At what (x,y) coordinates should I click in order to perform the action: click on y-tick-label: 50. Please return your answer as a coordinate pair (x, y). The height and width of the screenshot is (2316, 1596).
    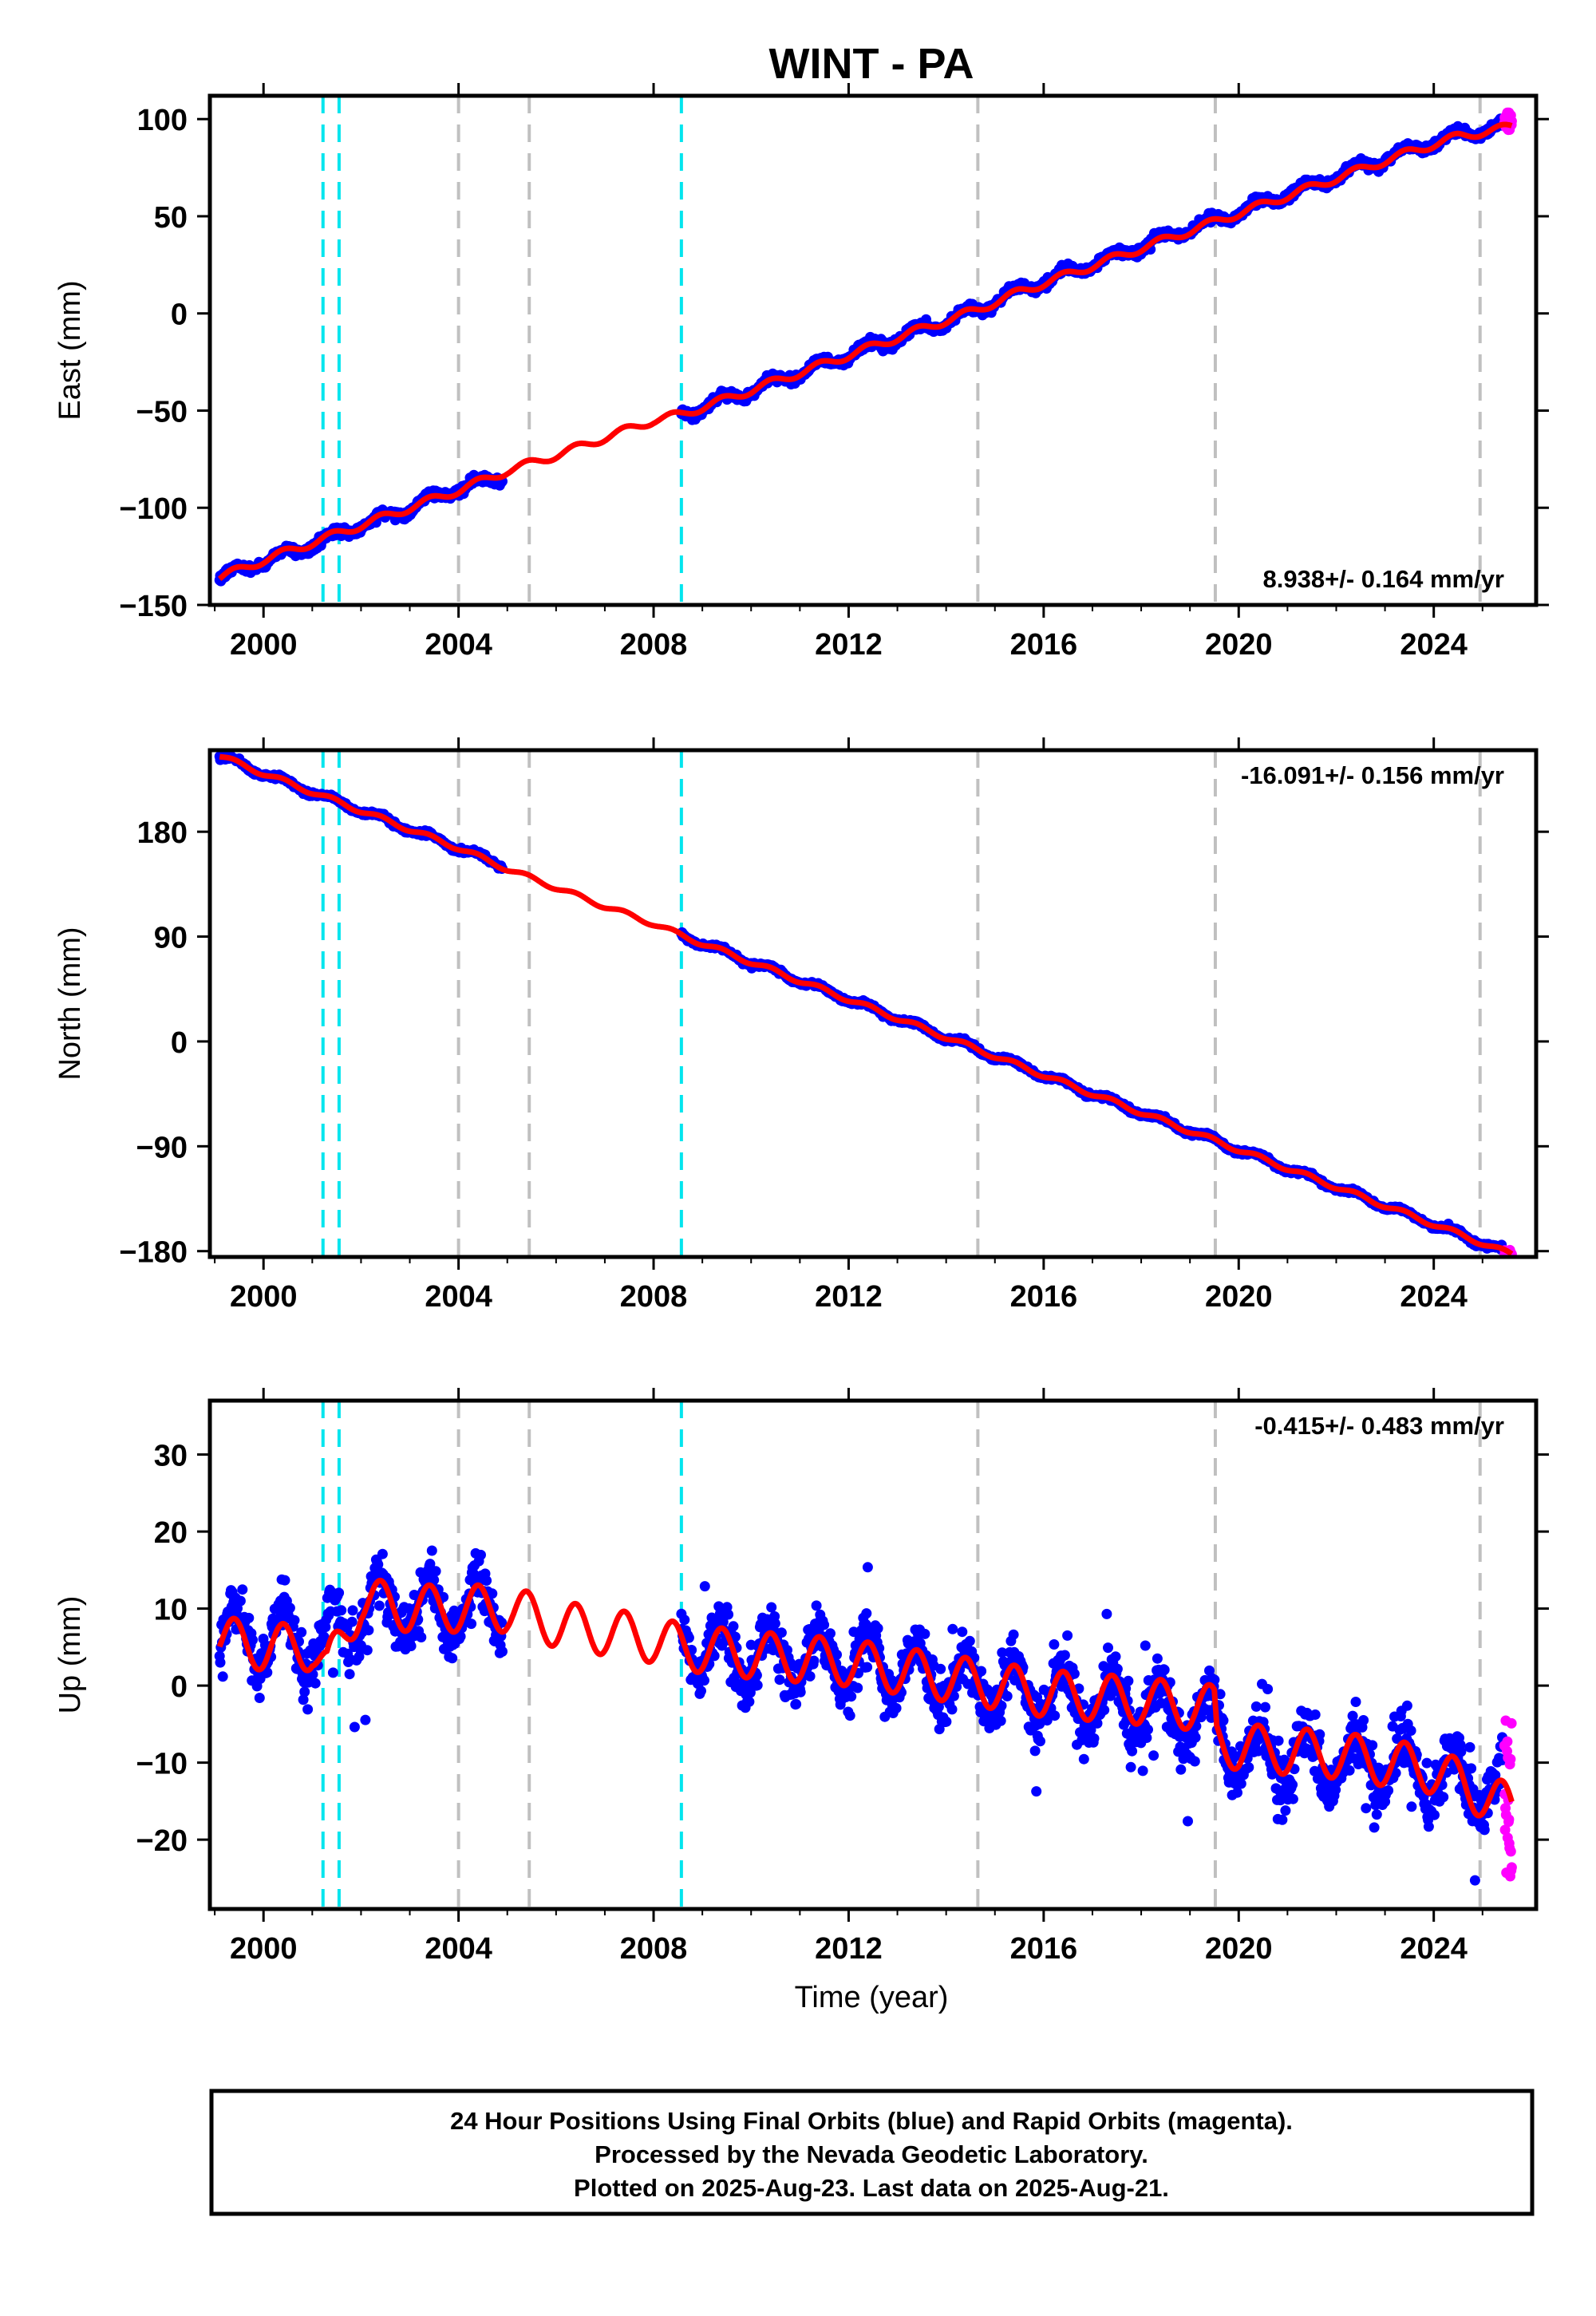
    Looking at the image, I should click on (171, 218).